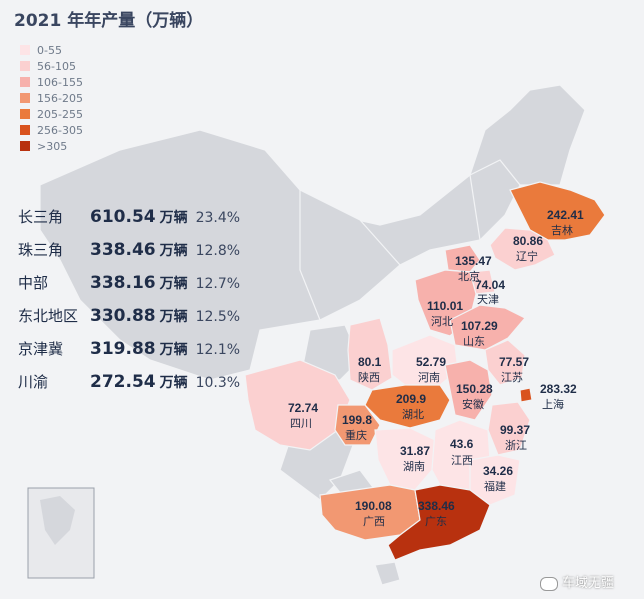 The width and height of the screenshot is (644, 599). I want to click on stat-row: 东北地区 330.88 万辆 12.5%, so click(129, 321).